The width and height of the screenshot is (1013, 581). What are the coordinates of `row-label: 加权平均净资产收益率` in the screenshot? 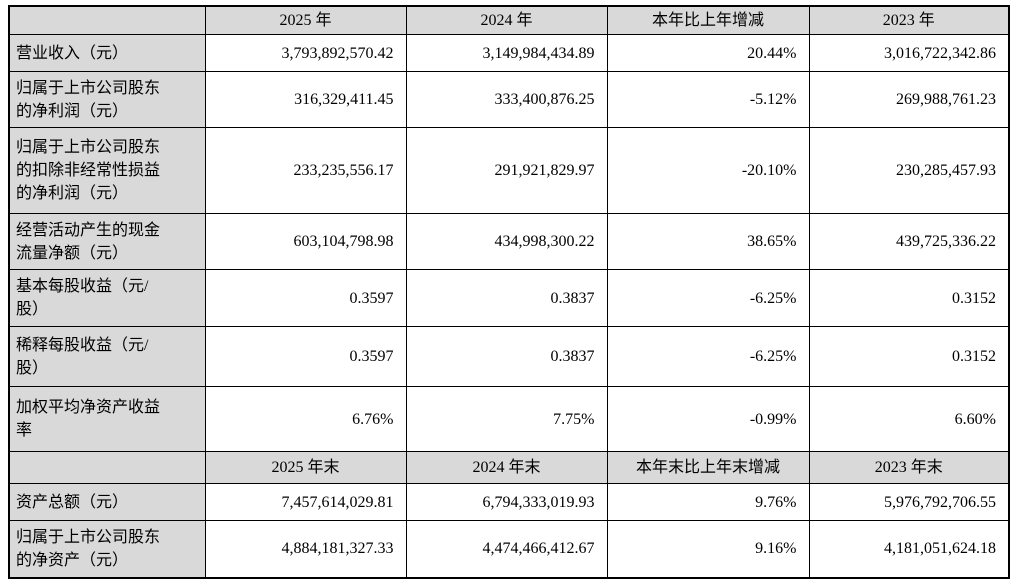 It's located at (107, 419).